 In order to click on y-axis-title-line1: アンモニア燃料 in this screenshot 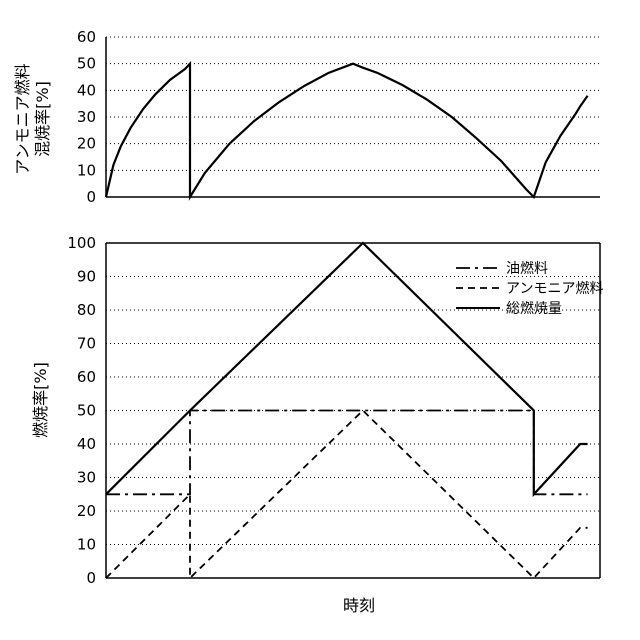, I will do `click(22, 118)`.